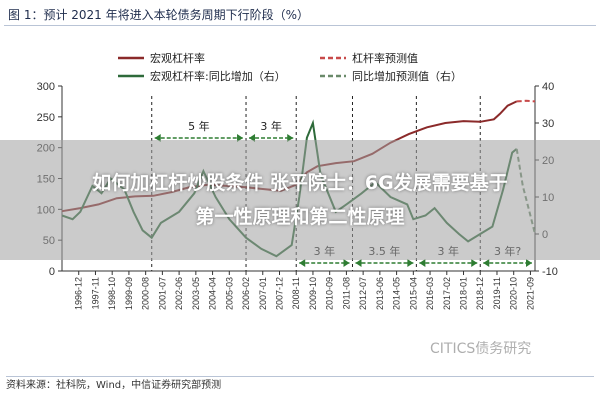 The width and height of the screenshot is (600, 400). Describe the element at coordinates (229, 293) in the screenshot. I see `x-tick-label: 2005-03` at that location.